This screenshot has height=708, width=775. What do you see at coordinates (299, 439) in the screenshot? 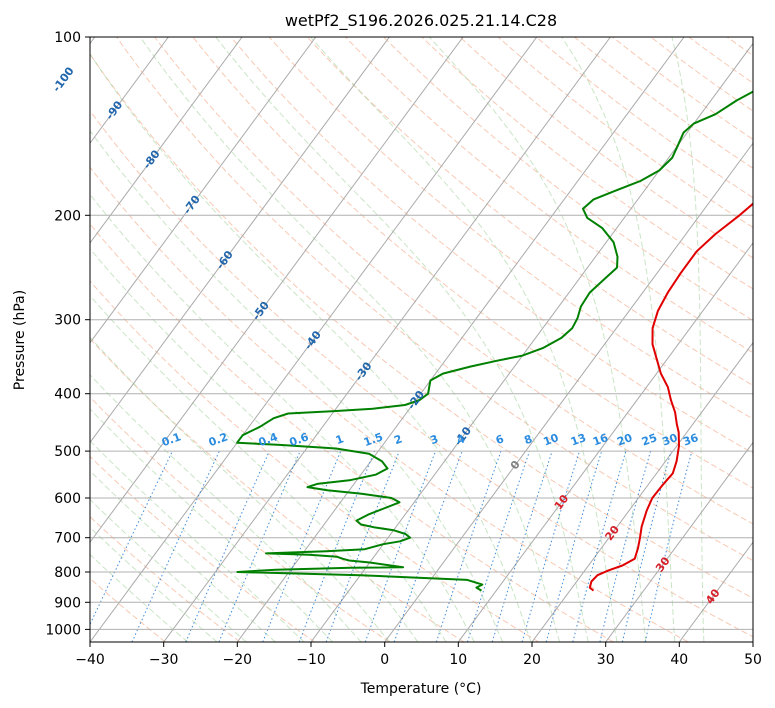
I see `mixing-ratio-label: 0.6` at bounding box center [299, 439].